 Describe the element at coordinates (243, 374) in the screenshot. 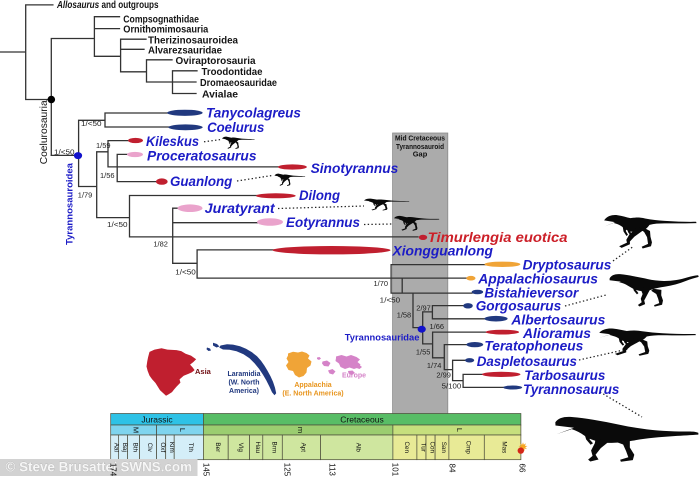

I see `svg-text: Laramidia` at that location.